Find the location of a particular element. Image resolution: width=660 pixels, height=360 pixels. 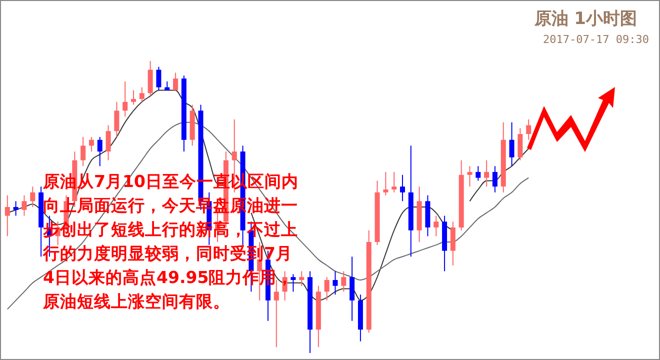

text: 原油 1小时图 is located at coordinates (585, 19).